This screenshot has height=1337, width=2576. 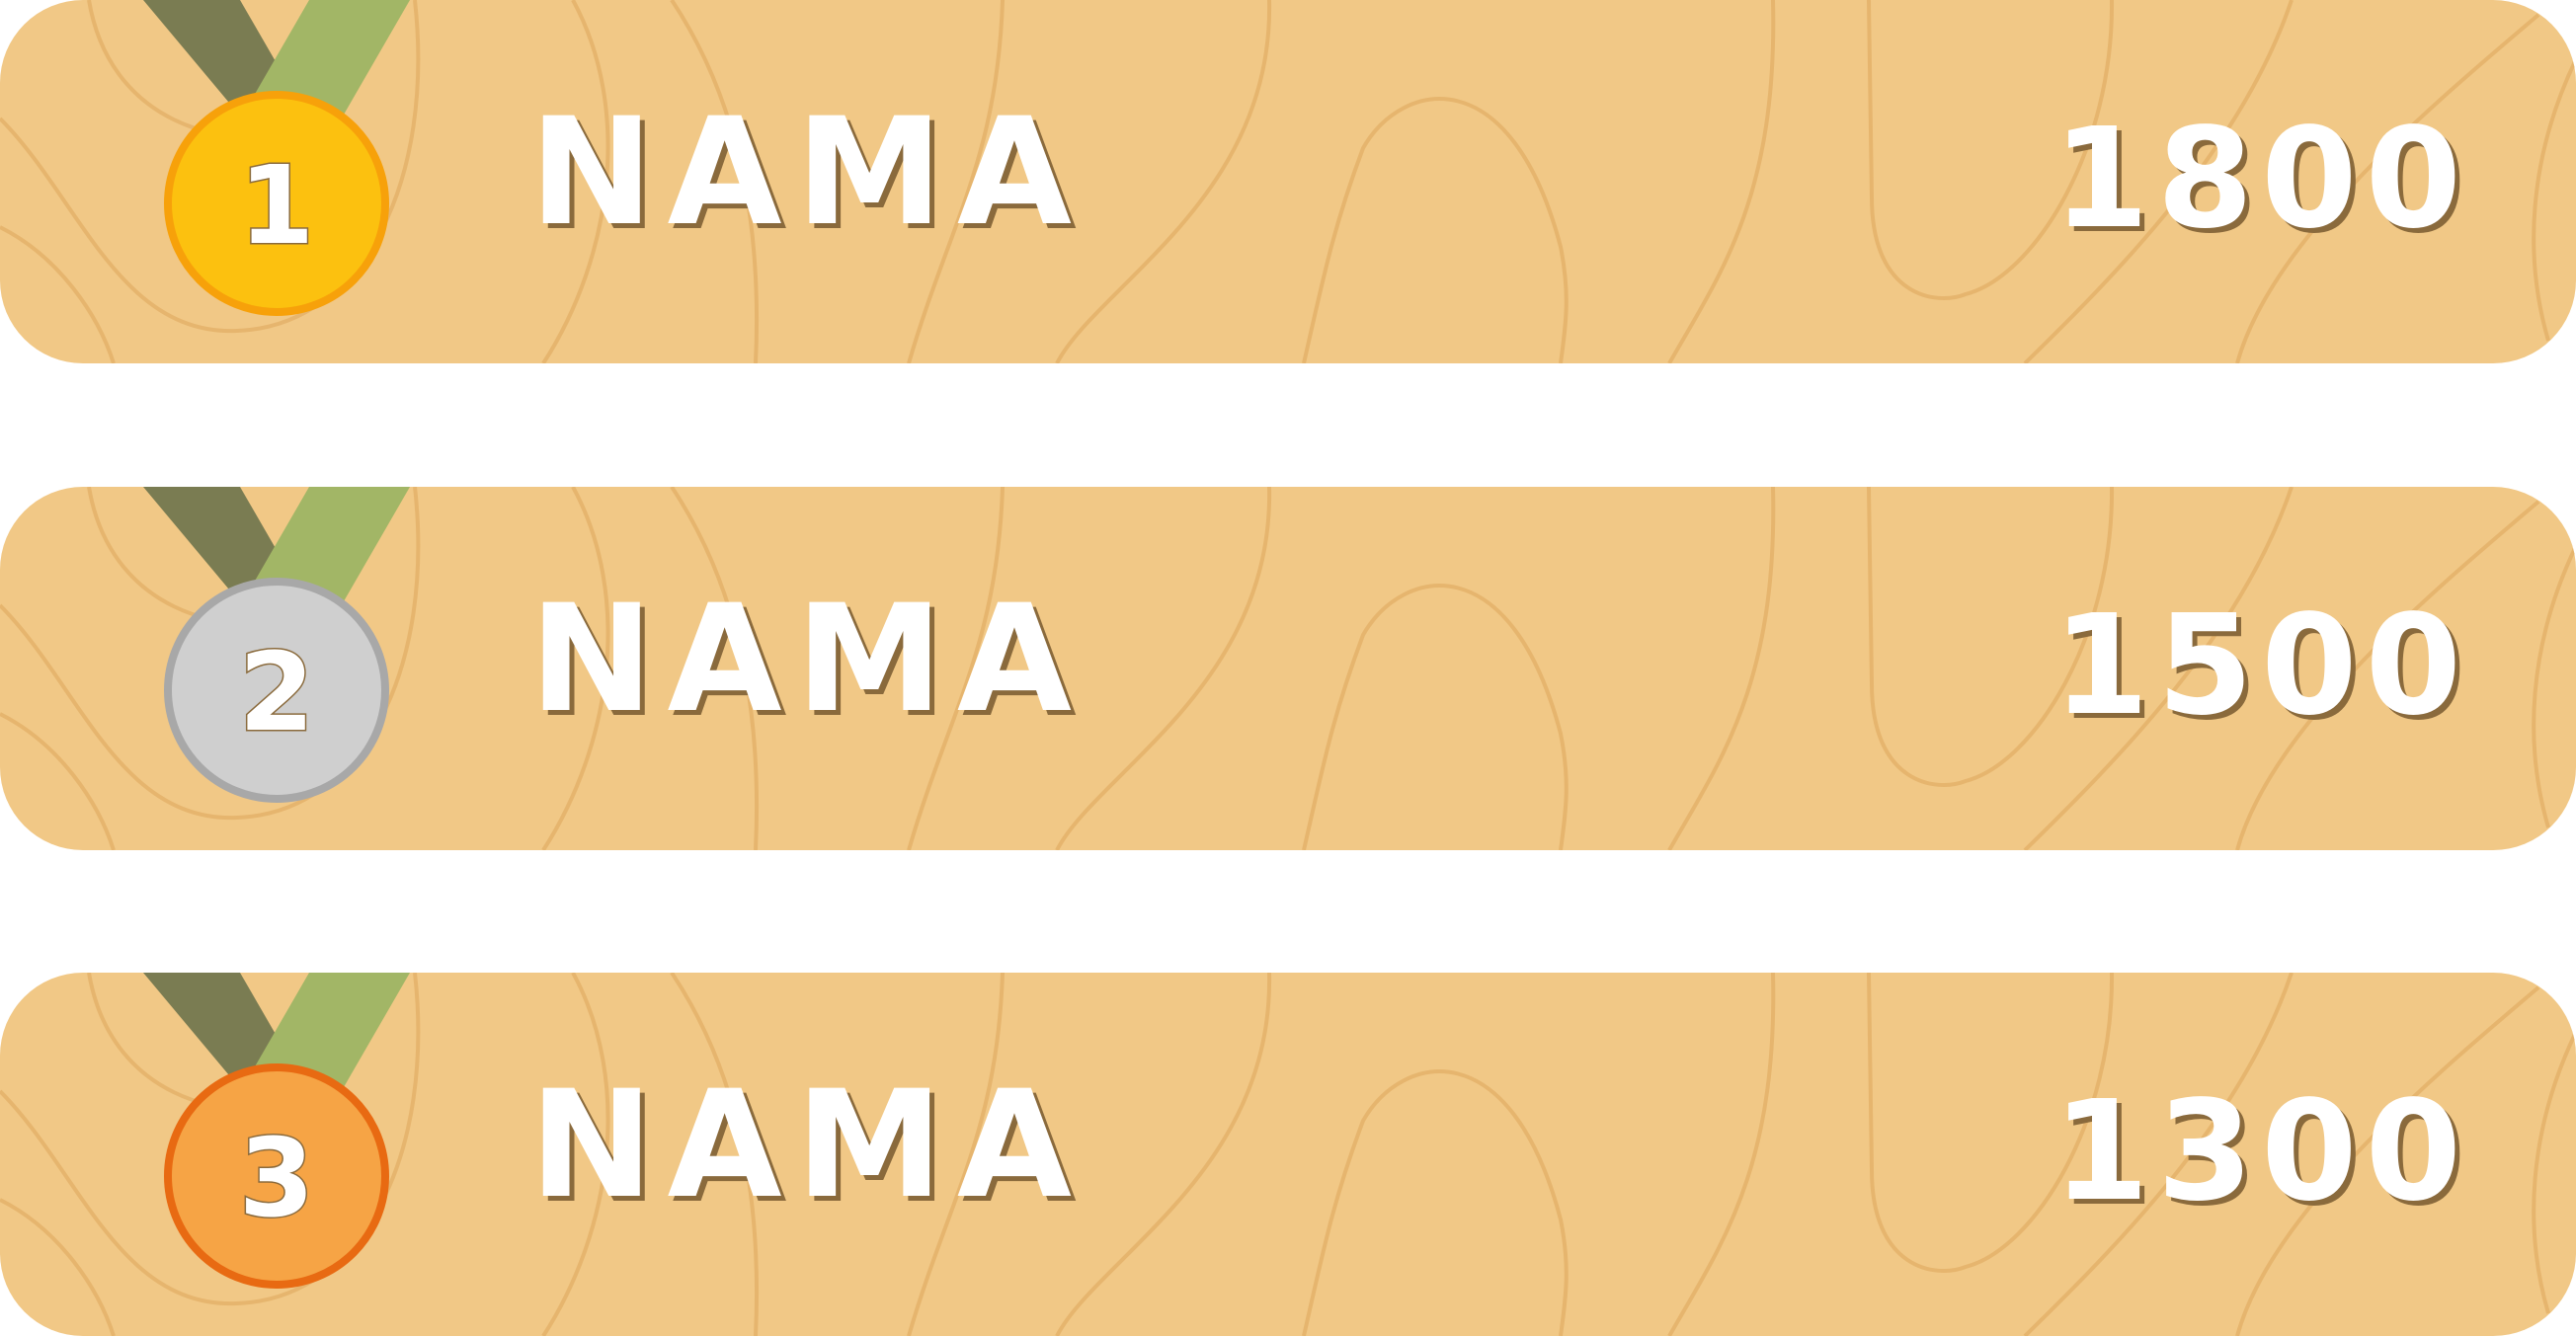 I want to click on rank-number: 1, so click(x=277, y=205).